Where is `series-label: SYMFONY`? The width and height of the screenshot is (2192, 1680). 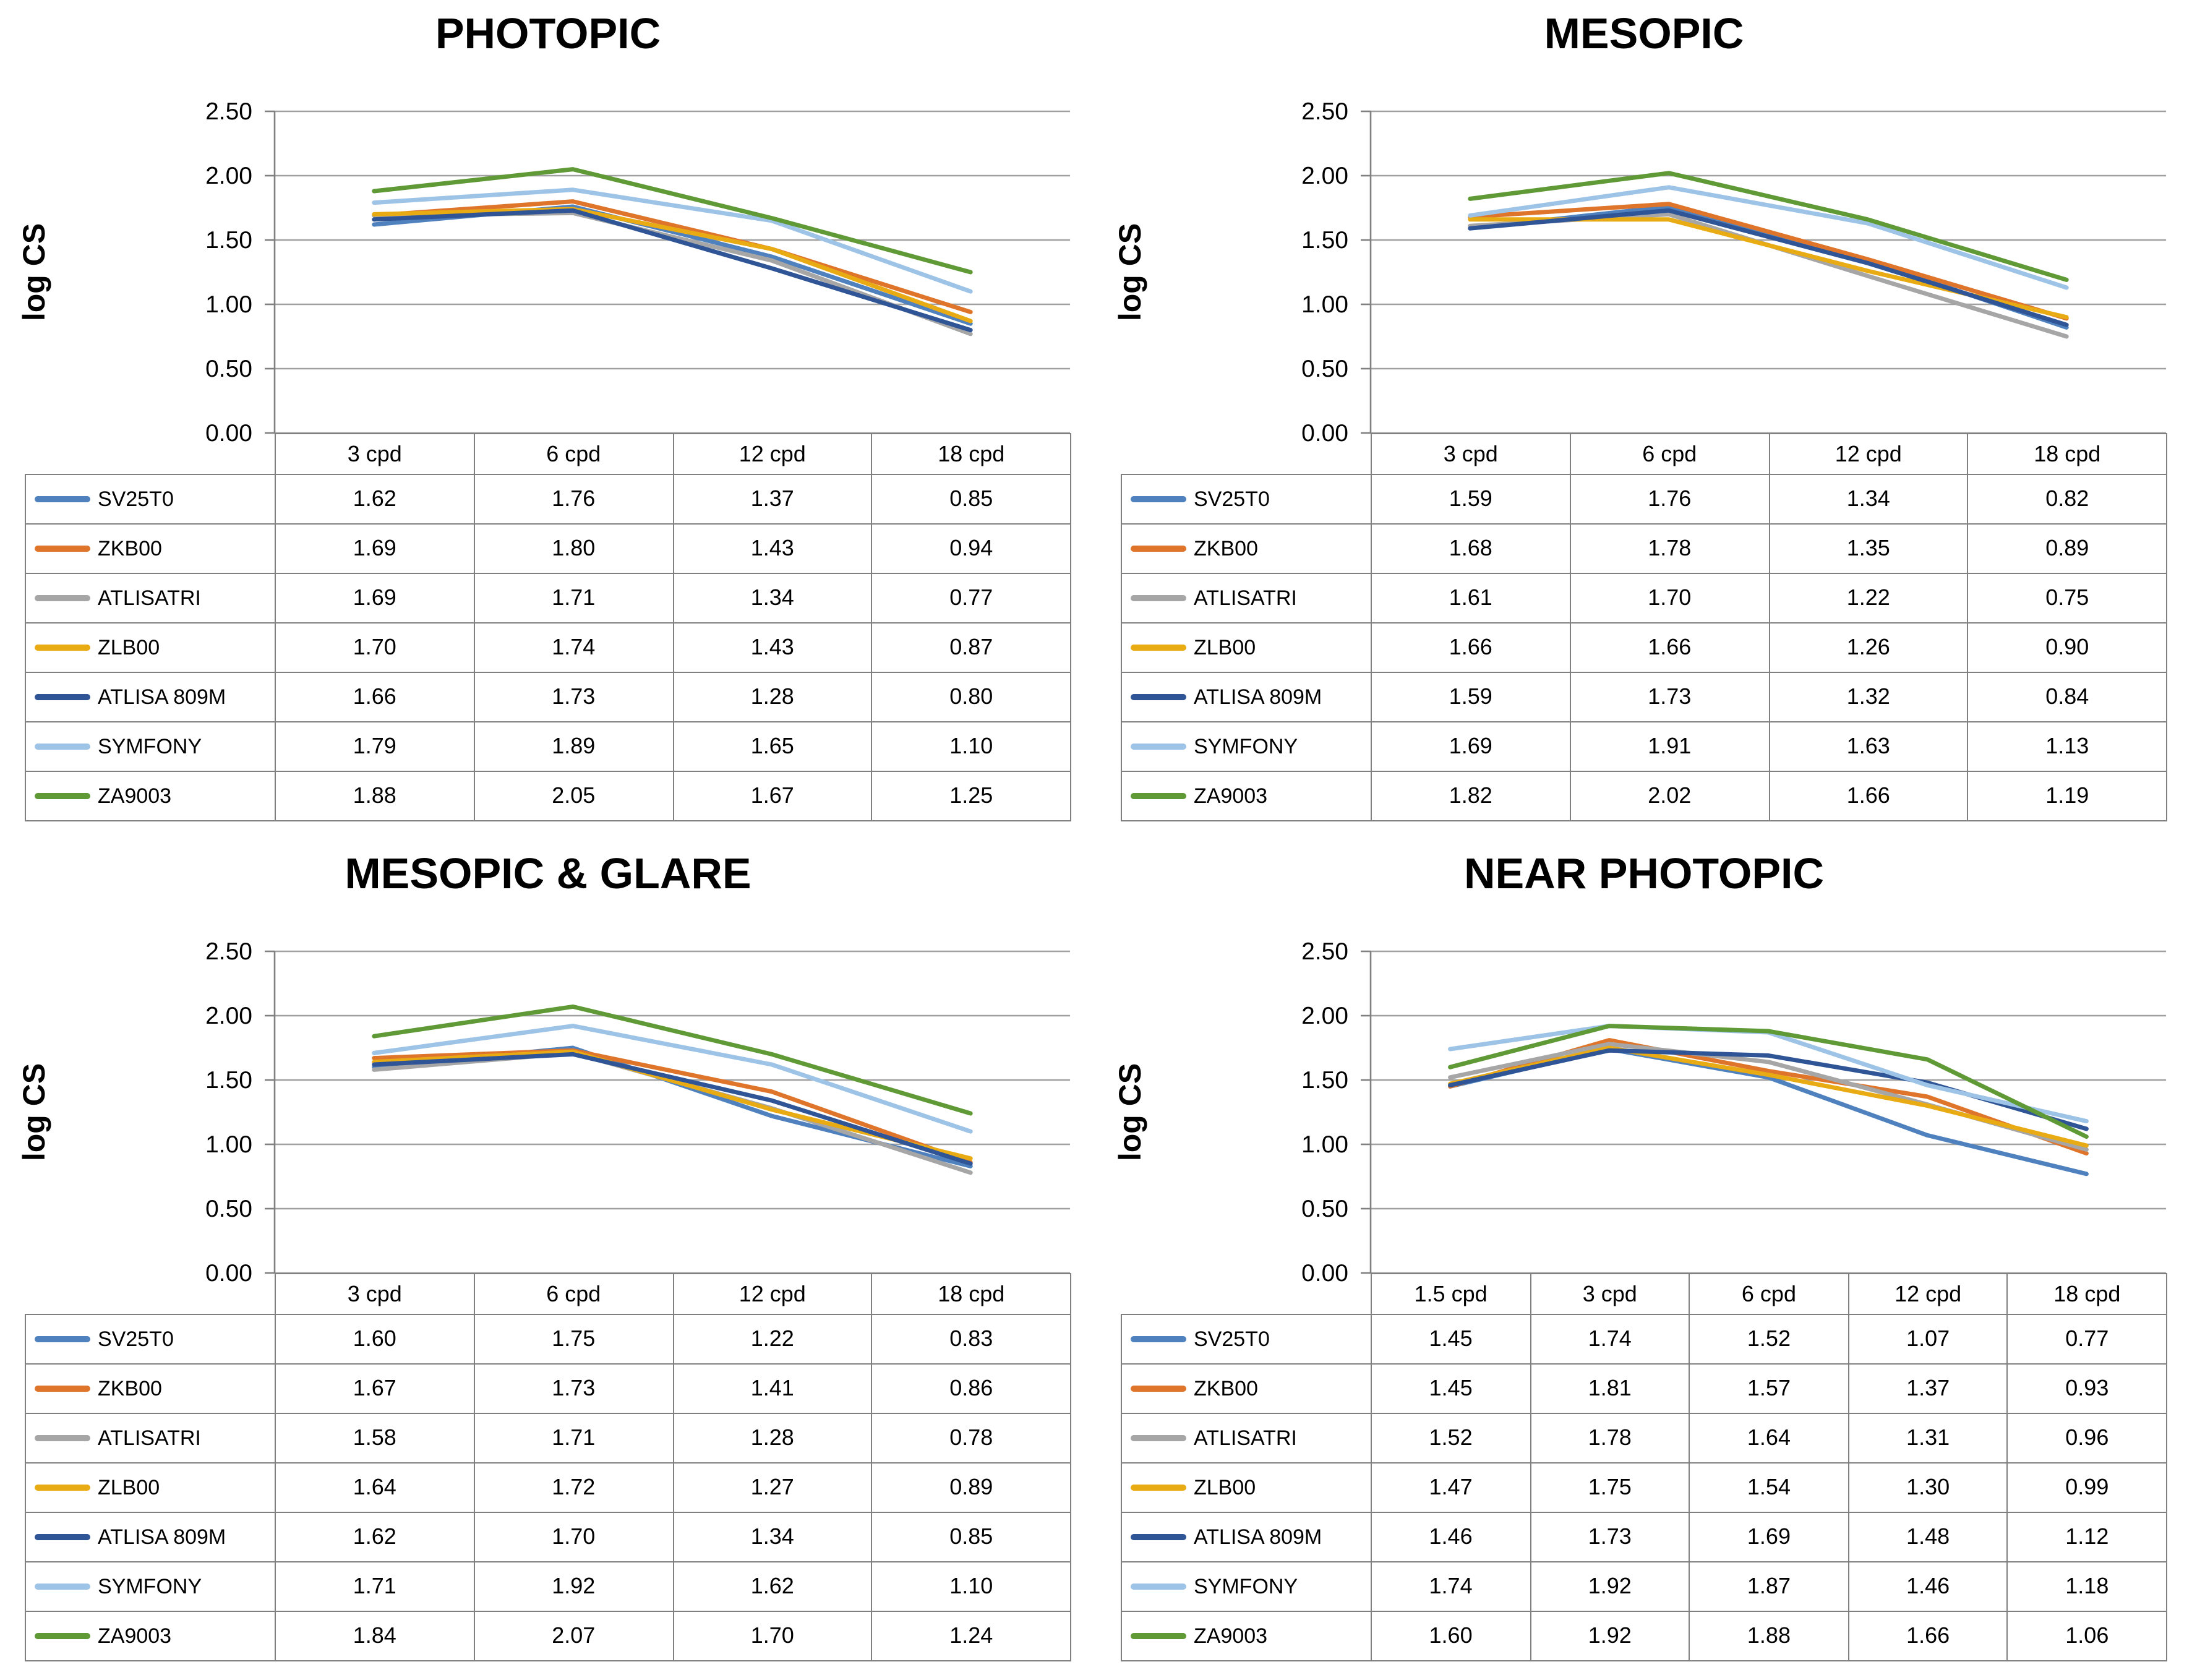 series-label: SYMFONY is located at coordinates (1247, 1586).